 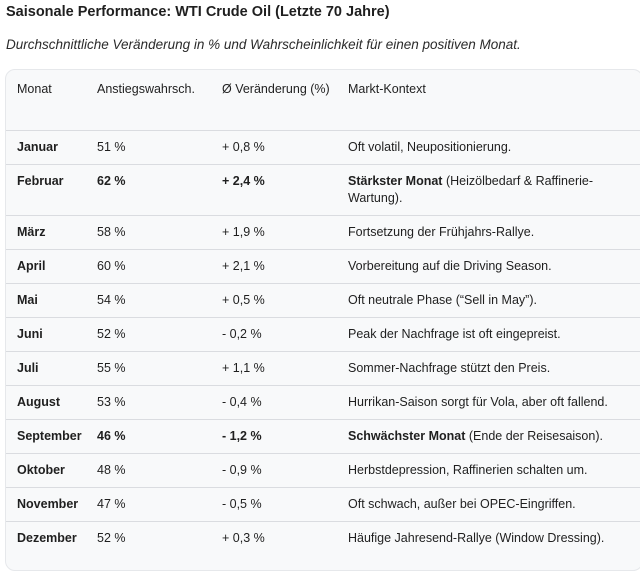 What do you see at coordinates (462, 504) in the screenshot?
I see `context-text: Oft schwach, außer bei OPEC-Eingriffen.` at bounding box center [462, 504].